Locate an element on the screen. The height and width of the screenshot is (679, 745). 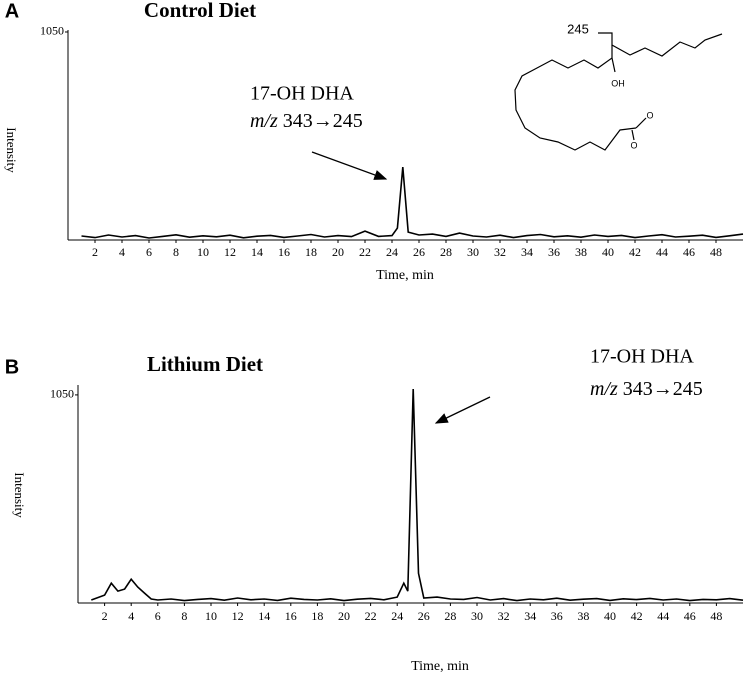
structure-label: OH is located at coordinates (618, 83).